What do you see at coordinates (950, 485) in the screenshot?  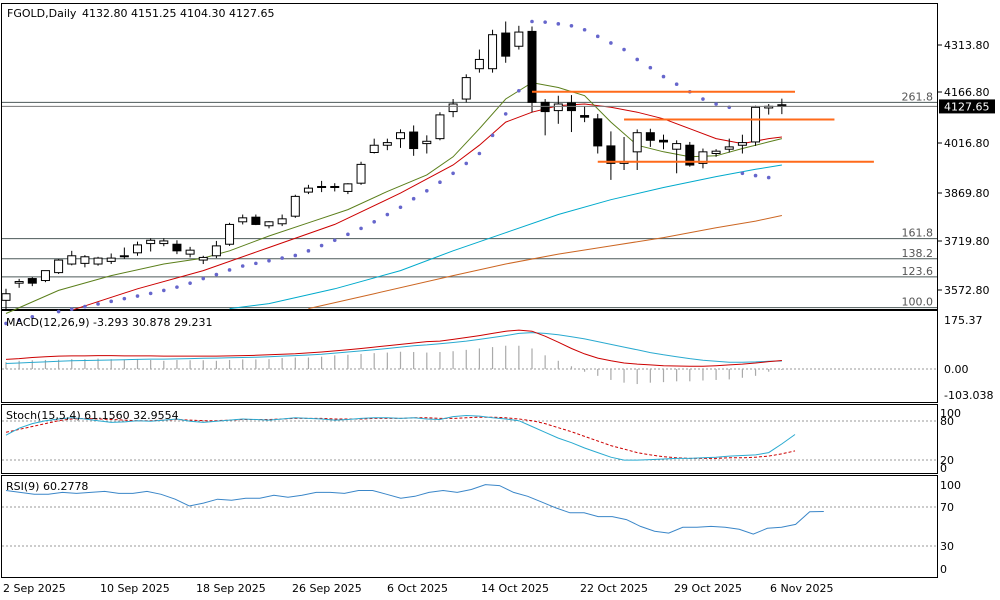 I see `rsi-tick: 100` at bounding box center [950, 485].